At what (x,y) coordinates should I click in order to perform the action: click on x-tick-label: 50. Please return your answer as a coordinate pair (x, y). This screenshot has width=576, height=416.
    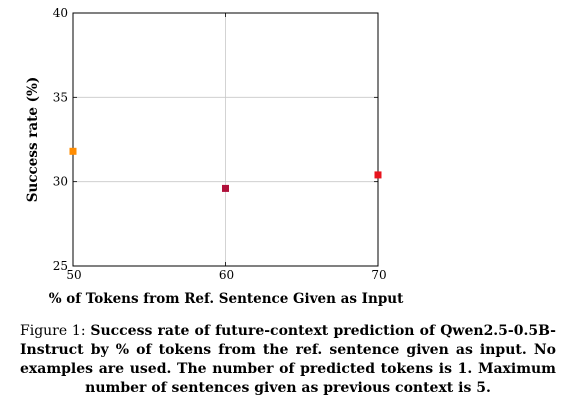
    Looking at the image, I should click on (73, 275).